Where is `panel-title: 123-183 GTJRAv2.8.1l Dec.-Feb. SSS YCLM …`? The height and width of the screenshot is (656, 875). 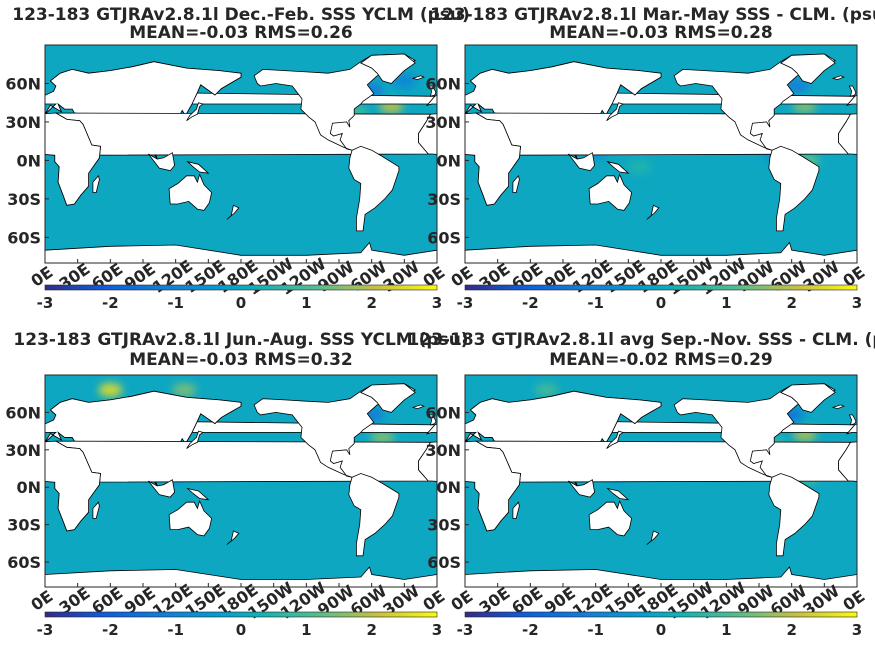 panel-title: 123-183 GTJRAv2.8.1l Dec.-Feb. SSS YCLM … is located at coordinates (241, 15).